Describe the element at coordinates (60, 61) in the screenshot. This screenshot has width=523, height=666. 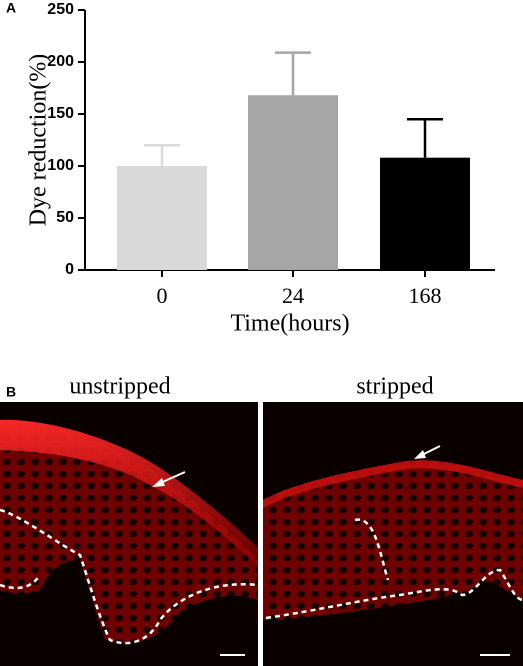
I see `y-tick-label: 200` at that location.